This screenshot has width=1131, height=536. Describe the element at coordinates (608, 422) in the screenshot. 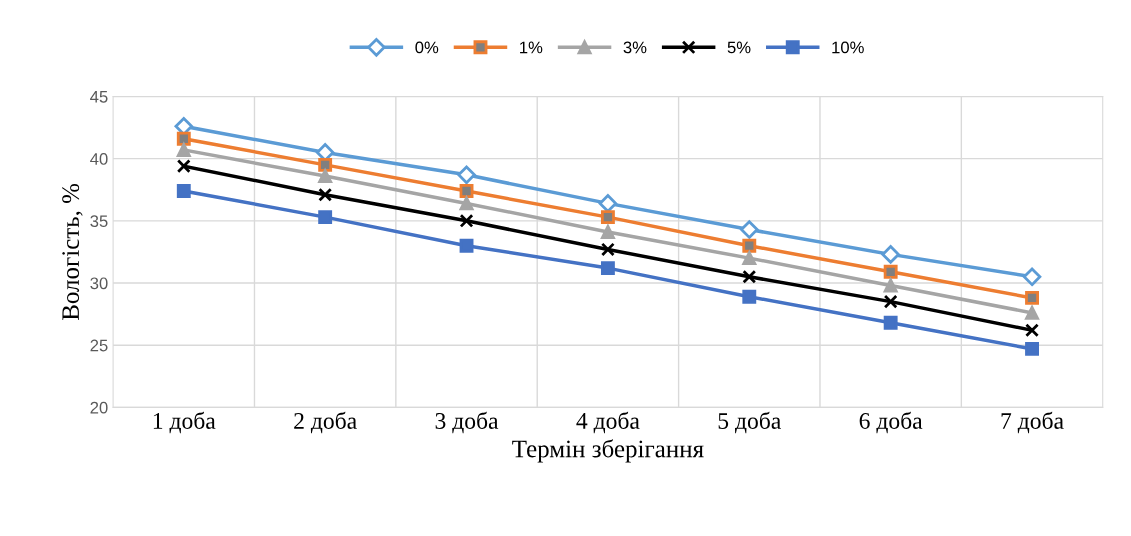

I see `x-tick-label: 4 доба` at that location.